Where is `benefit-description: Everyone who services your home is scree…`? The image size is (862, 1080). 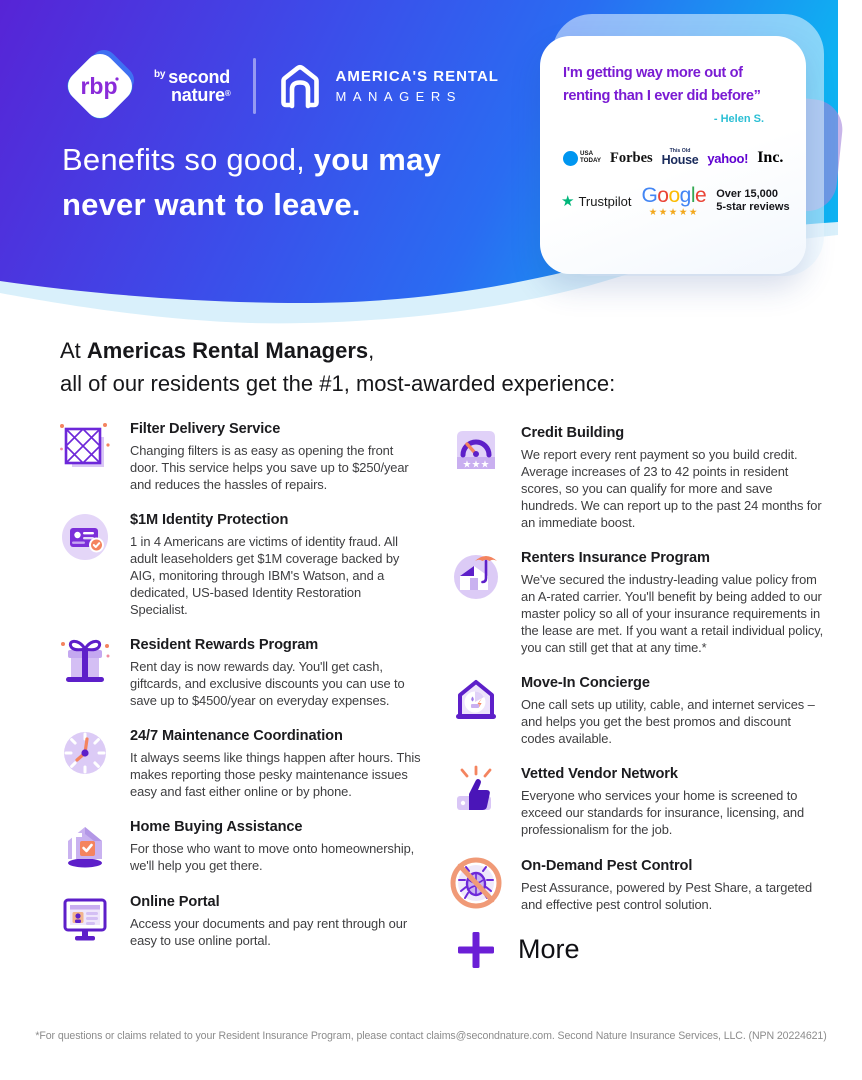
benefit-description: Everyone who services your home is scree… is located at coordinates (663, 813).